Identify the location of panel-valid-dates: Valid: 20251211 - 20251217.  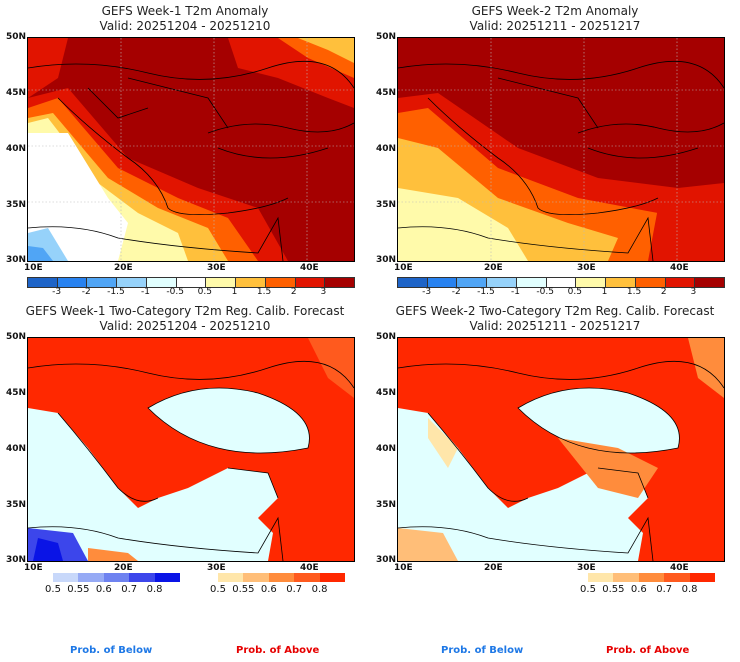
(555, 326).